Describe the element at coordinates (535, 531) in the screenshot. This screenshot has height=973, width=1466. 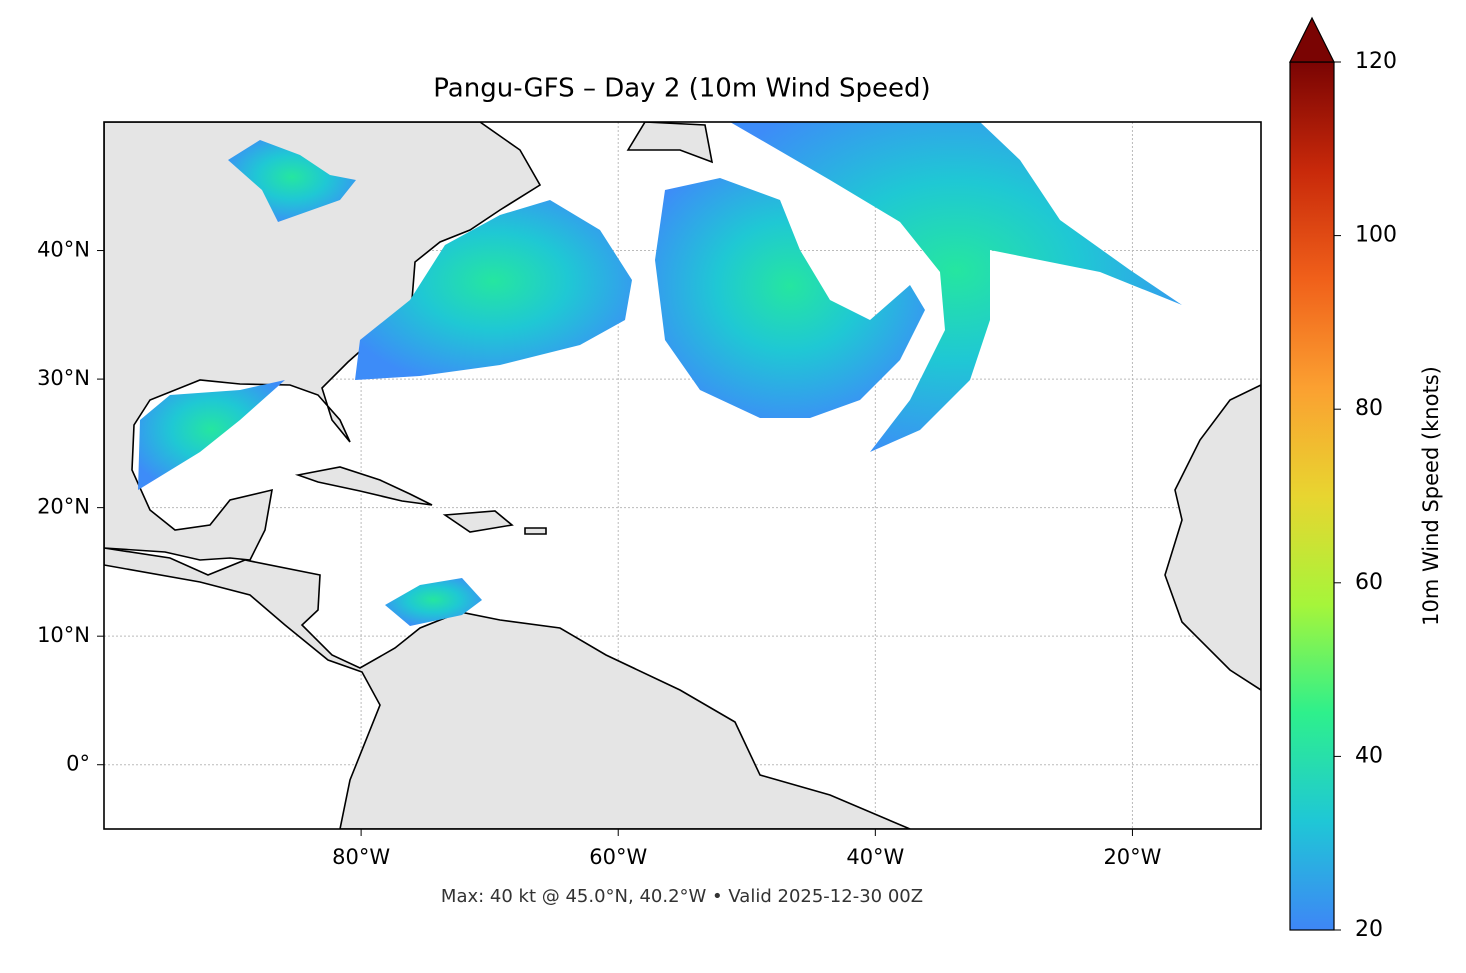
I see `puerto-rico` at that location.